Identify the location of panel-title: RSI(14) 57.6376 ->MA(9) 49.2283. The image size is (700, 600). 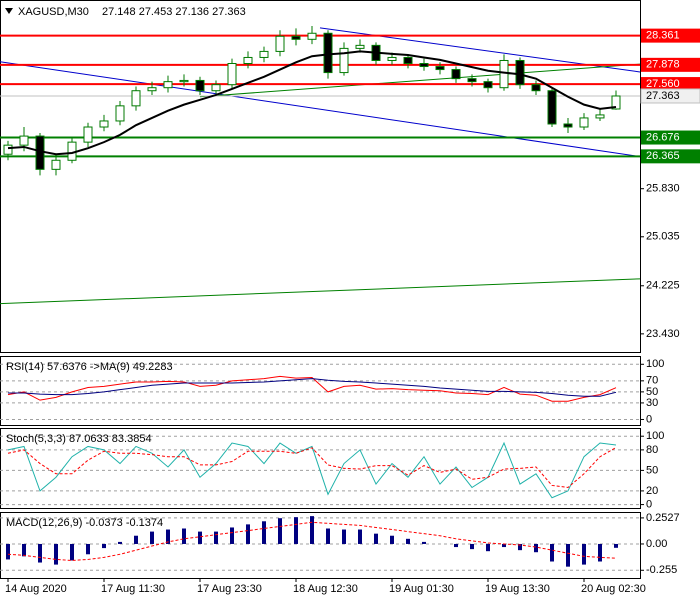
(89, 367).